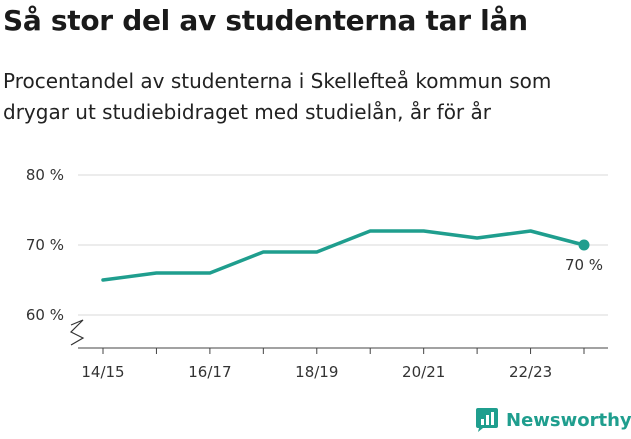 The image size is (631, 439). What do you see at coordinates (568, 420) in the screenshot?
I see `brand-name: Newsworthy` at bounding box center [568, 420].